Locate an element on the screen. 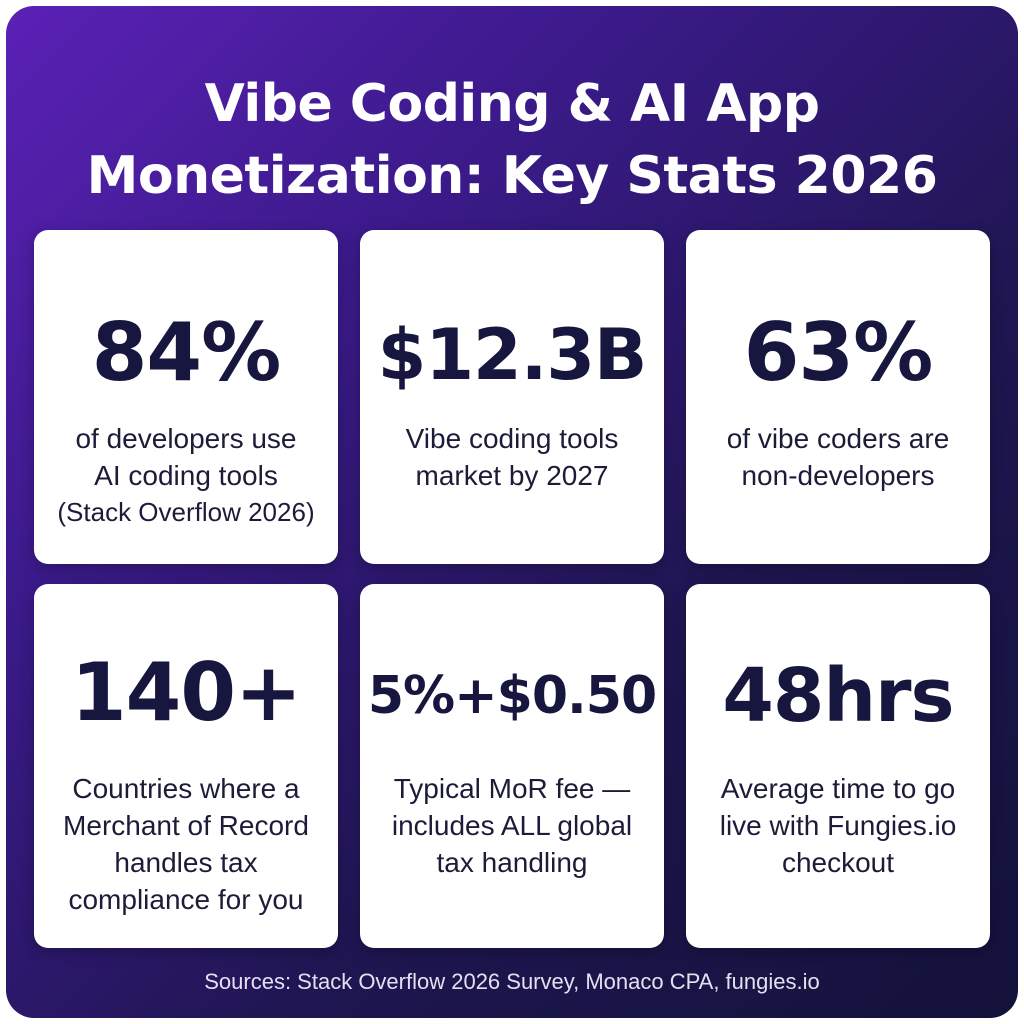 The height and width of the screenshot is (1024, 1024). stat-value: 48hrs is located at coordinates (838, 696).